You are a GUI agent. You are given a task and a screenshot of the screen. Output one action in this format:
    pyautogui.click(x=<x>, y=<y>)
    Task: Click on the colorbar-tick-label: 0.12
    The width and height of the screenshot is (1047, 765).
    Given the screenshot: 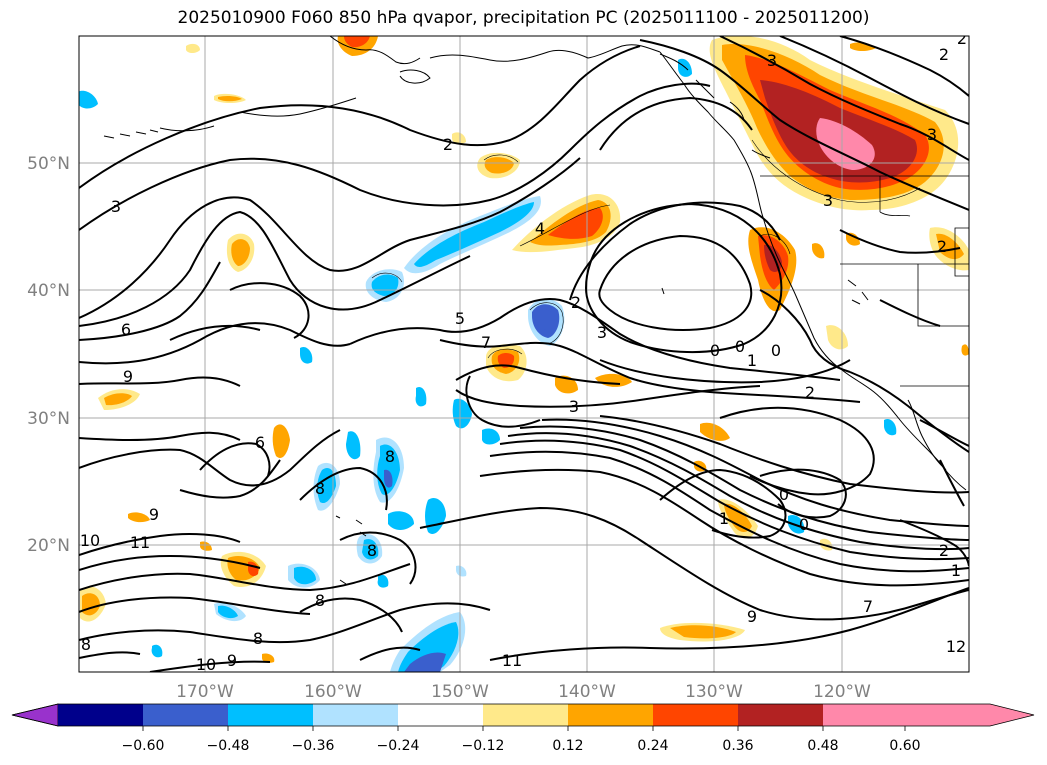 What is the action you would take?
    pyautogui.click(x=567, y=746)
    